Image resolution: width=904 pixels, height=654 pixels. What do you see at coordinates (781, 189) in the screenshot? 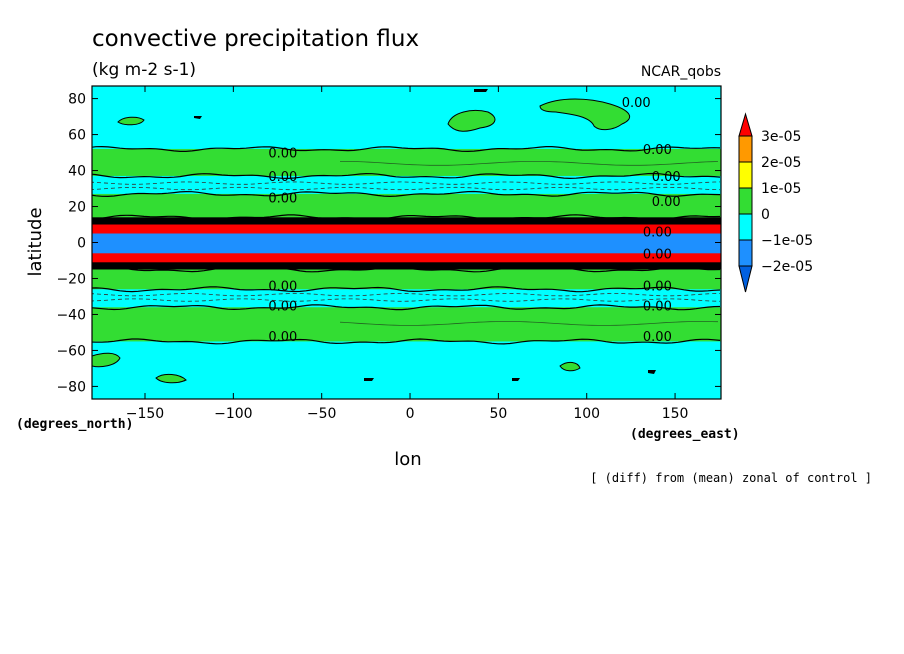
I see `colorbar-label: 1e-05` at bounding box center [781, 189].